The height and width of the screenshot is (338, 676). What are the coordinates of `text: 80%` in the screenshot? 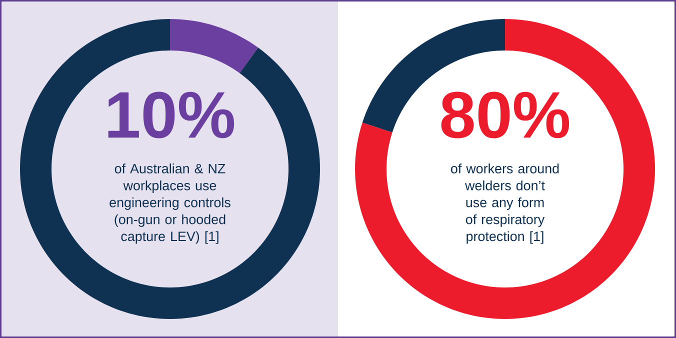 It's located at (505, 115).